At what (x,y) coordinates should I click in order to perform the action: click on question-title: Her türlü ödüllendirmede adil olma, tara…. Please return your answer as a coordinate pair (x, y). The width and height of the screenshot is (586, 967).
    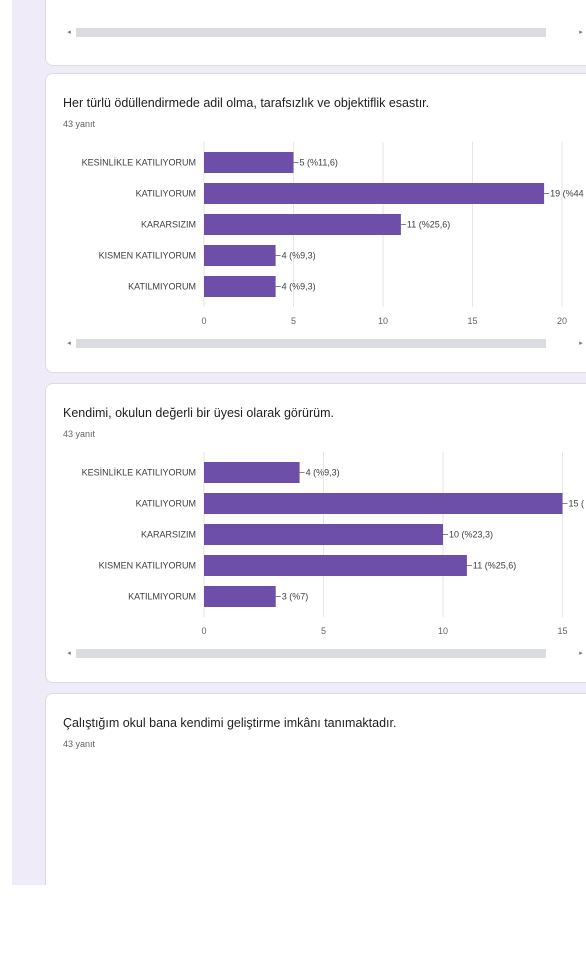
    Looking at the image, I should click on (246, 103).